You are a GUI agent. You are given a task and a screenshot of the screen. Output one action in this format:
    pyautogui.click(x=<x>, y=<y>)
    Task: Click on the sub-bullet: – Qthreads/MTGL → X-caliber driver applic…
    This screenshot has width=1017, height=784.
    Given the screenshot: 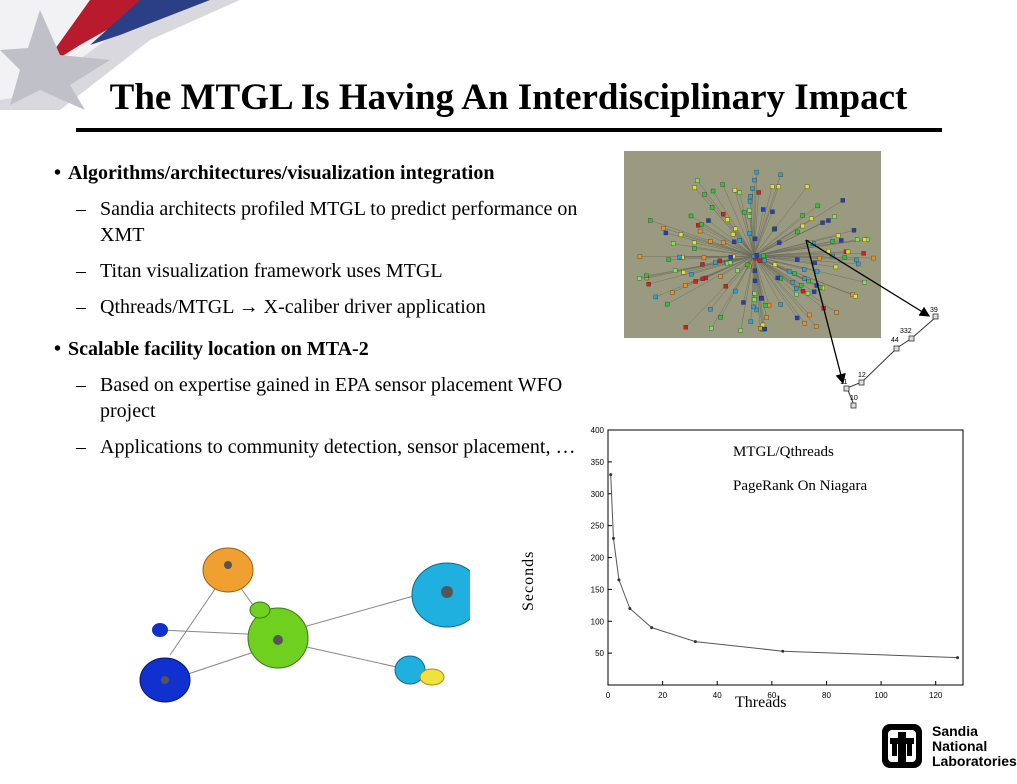 What is the action you would take?
    pyautogui.click(x=332, y=307)
    